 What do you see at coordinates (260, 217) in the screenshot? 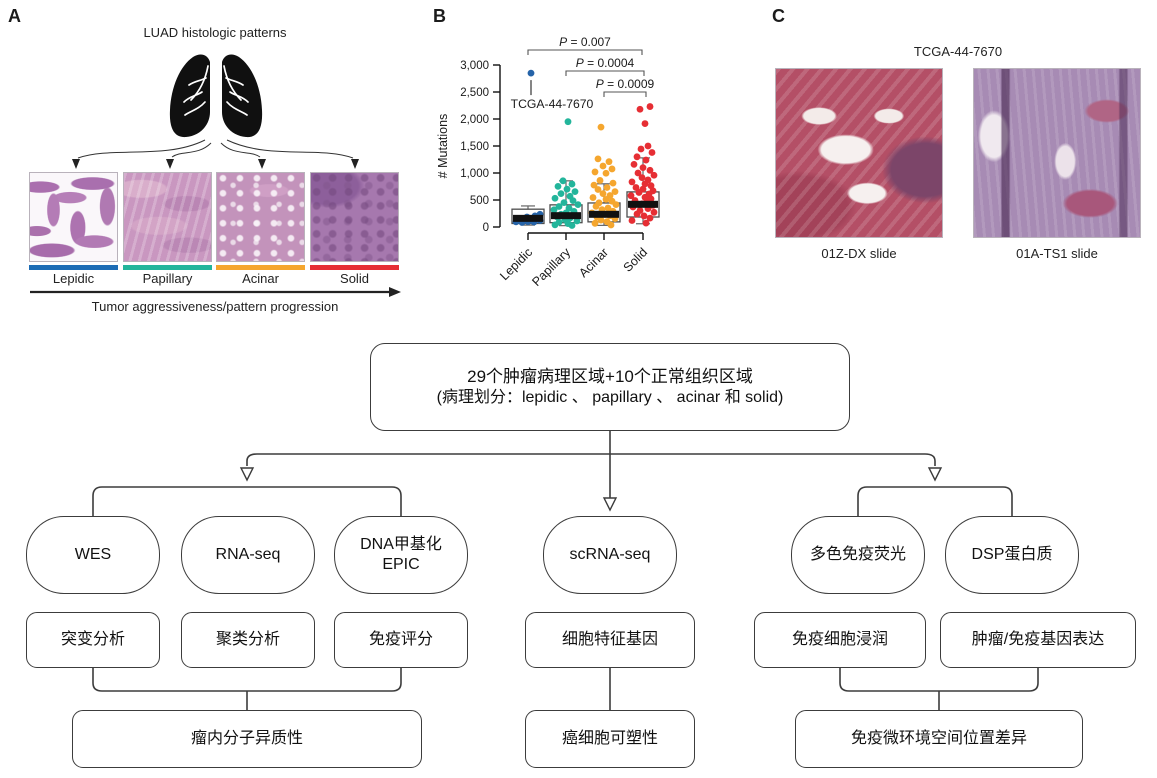
I see `histology-image-acinar` at bounding box center [260, 217].